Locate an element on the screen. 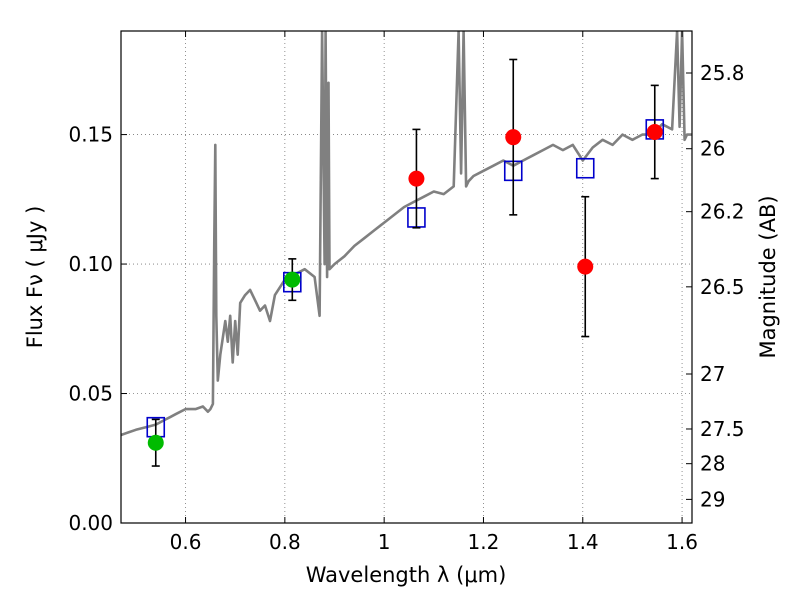  mag-tick-label: 26.2 is located at coordinates (722, 212).